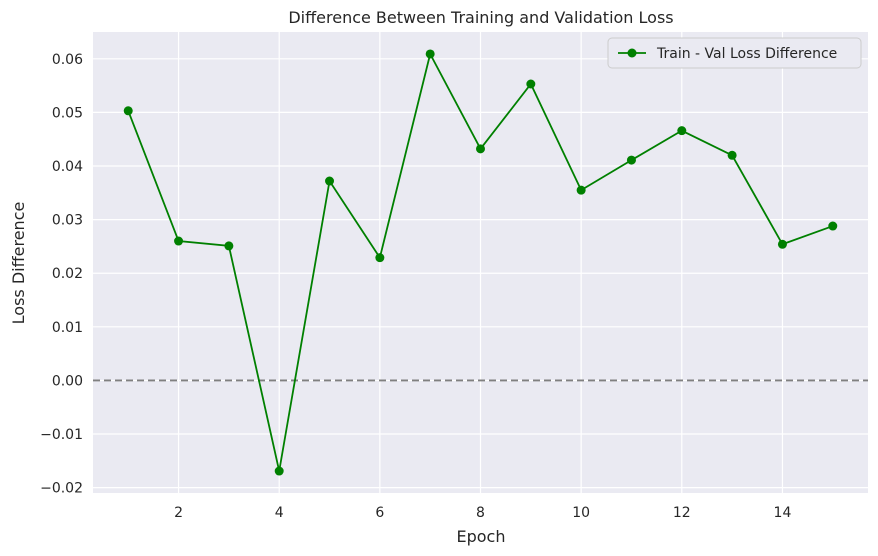 Image resolution: width=878 pixels, height=556 pixels. What do you see at coordinates (18, 263) in the screenshot?
I see `y-axis-label: Loss Difference` at bounding box center [18, 263].